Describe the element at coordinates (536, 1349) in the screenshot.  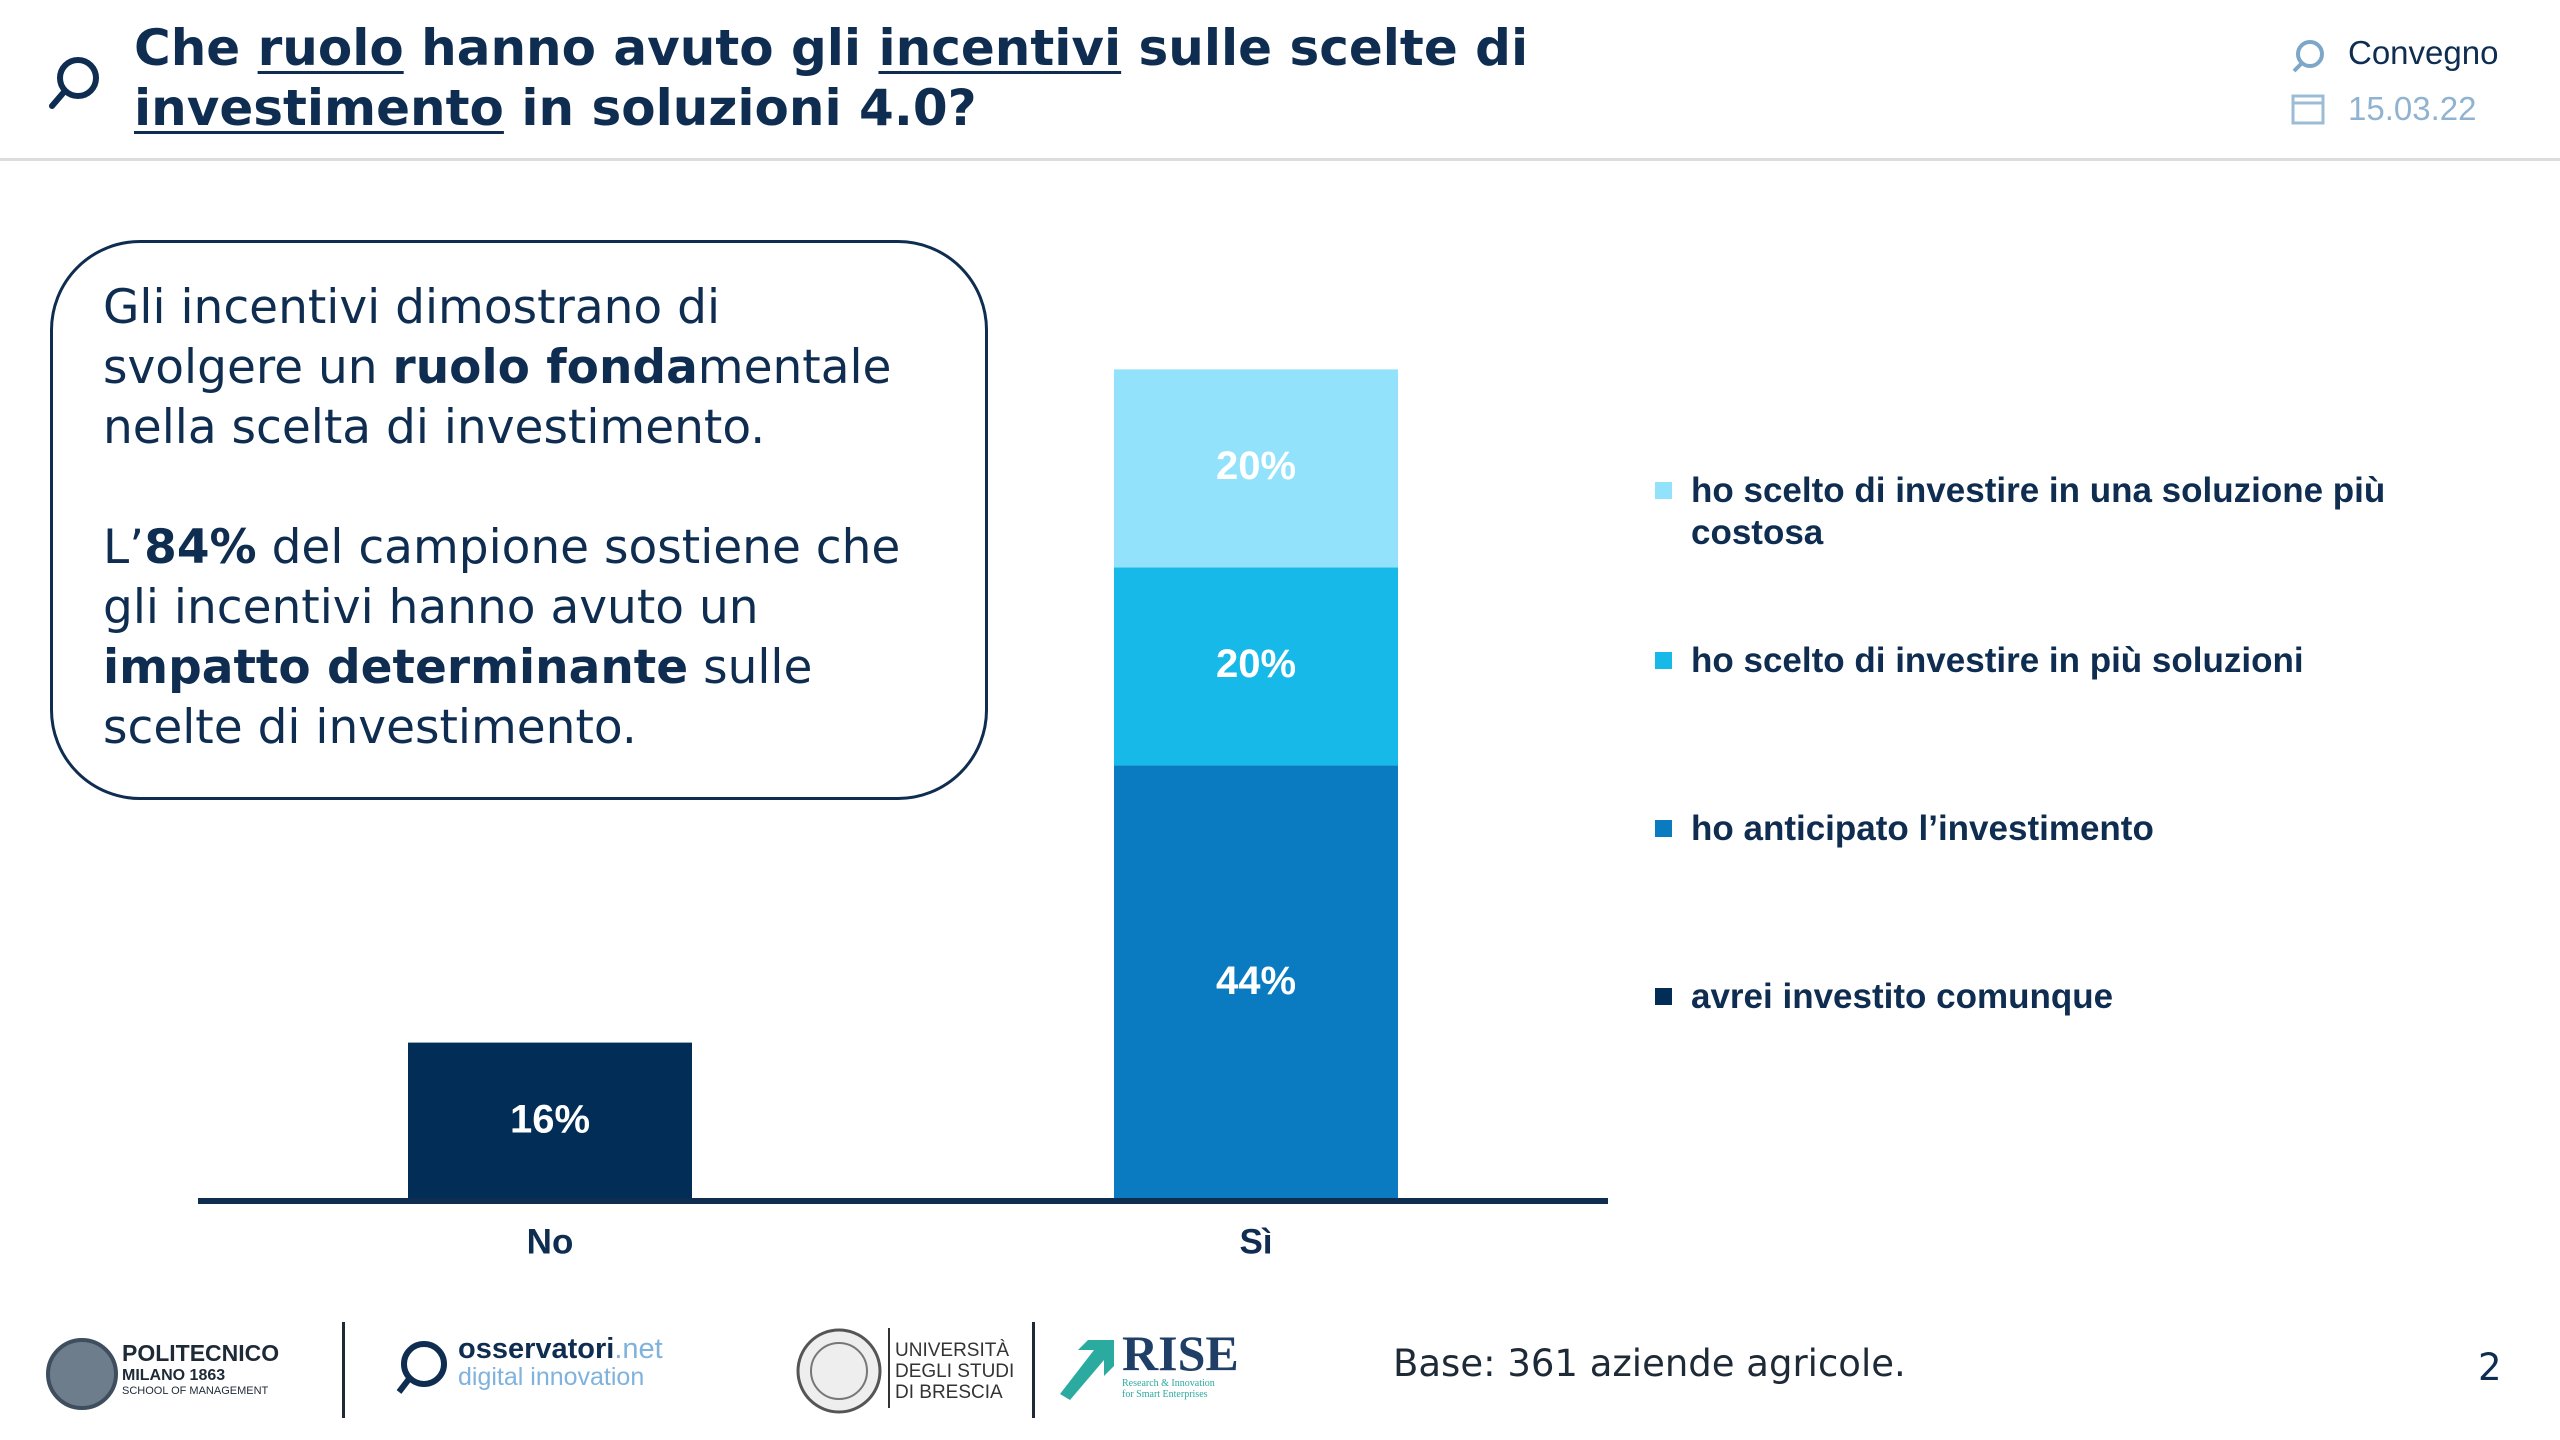
I see `logo-text: osservatori` at that location.